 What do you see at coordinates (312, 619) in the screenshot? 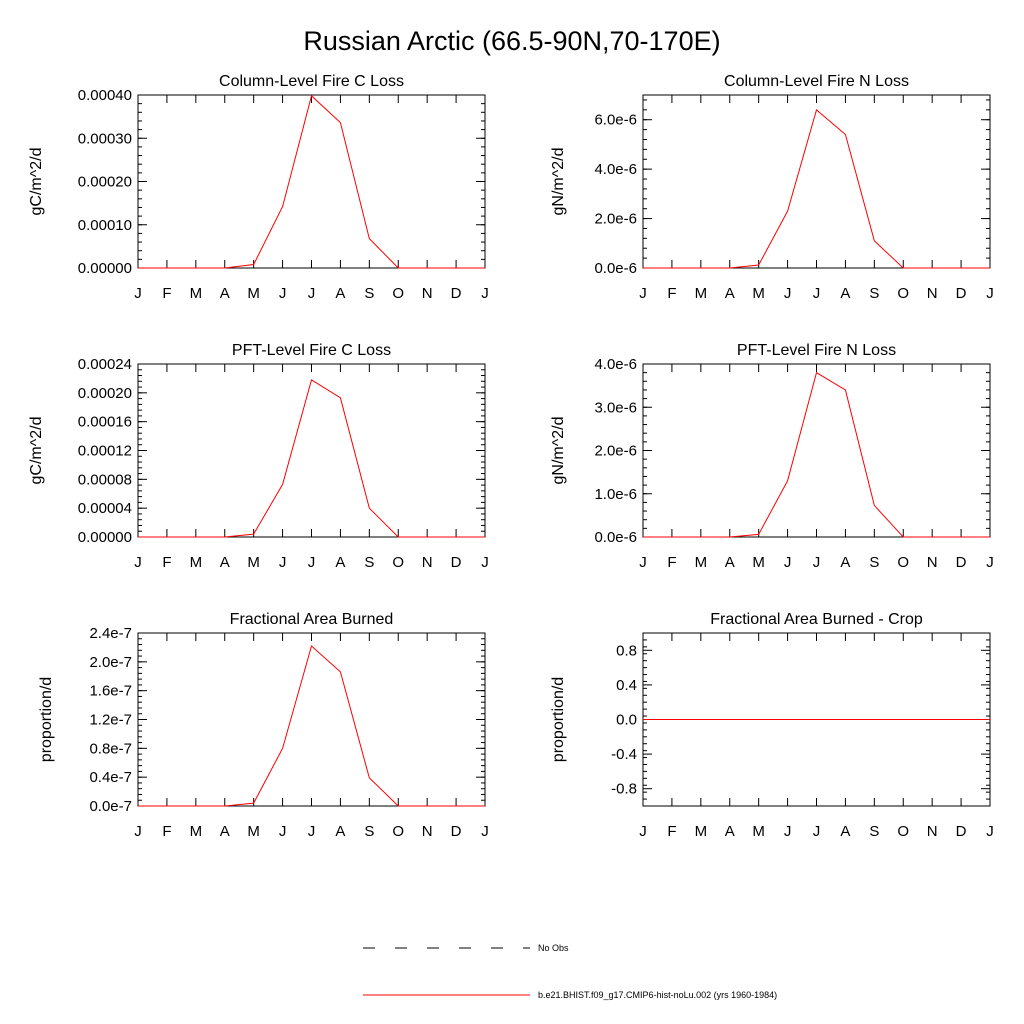
I see `panel-title: Fractional Area Burned` at bounding box center [312, 619].